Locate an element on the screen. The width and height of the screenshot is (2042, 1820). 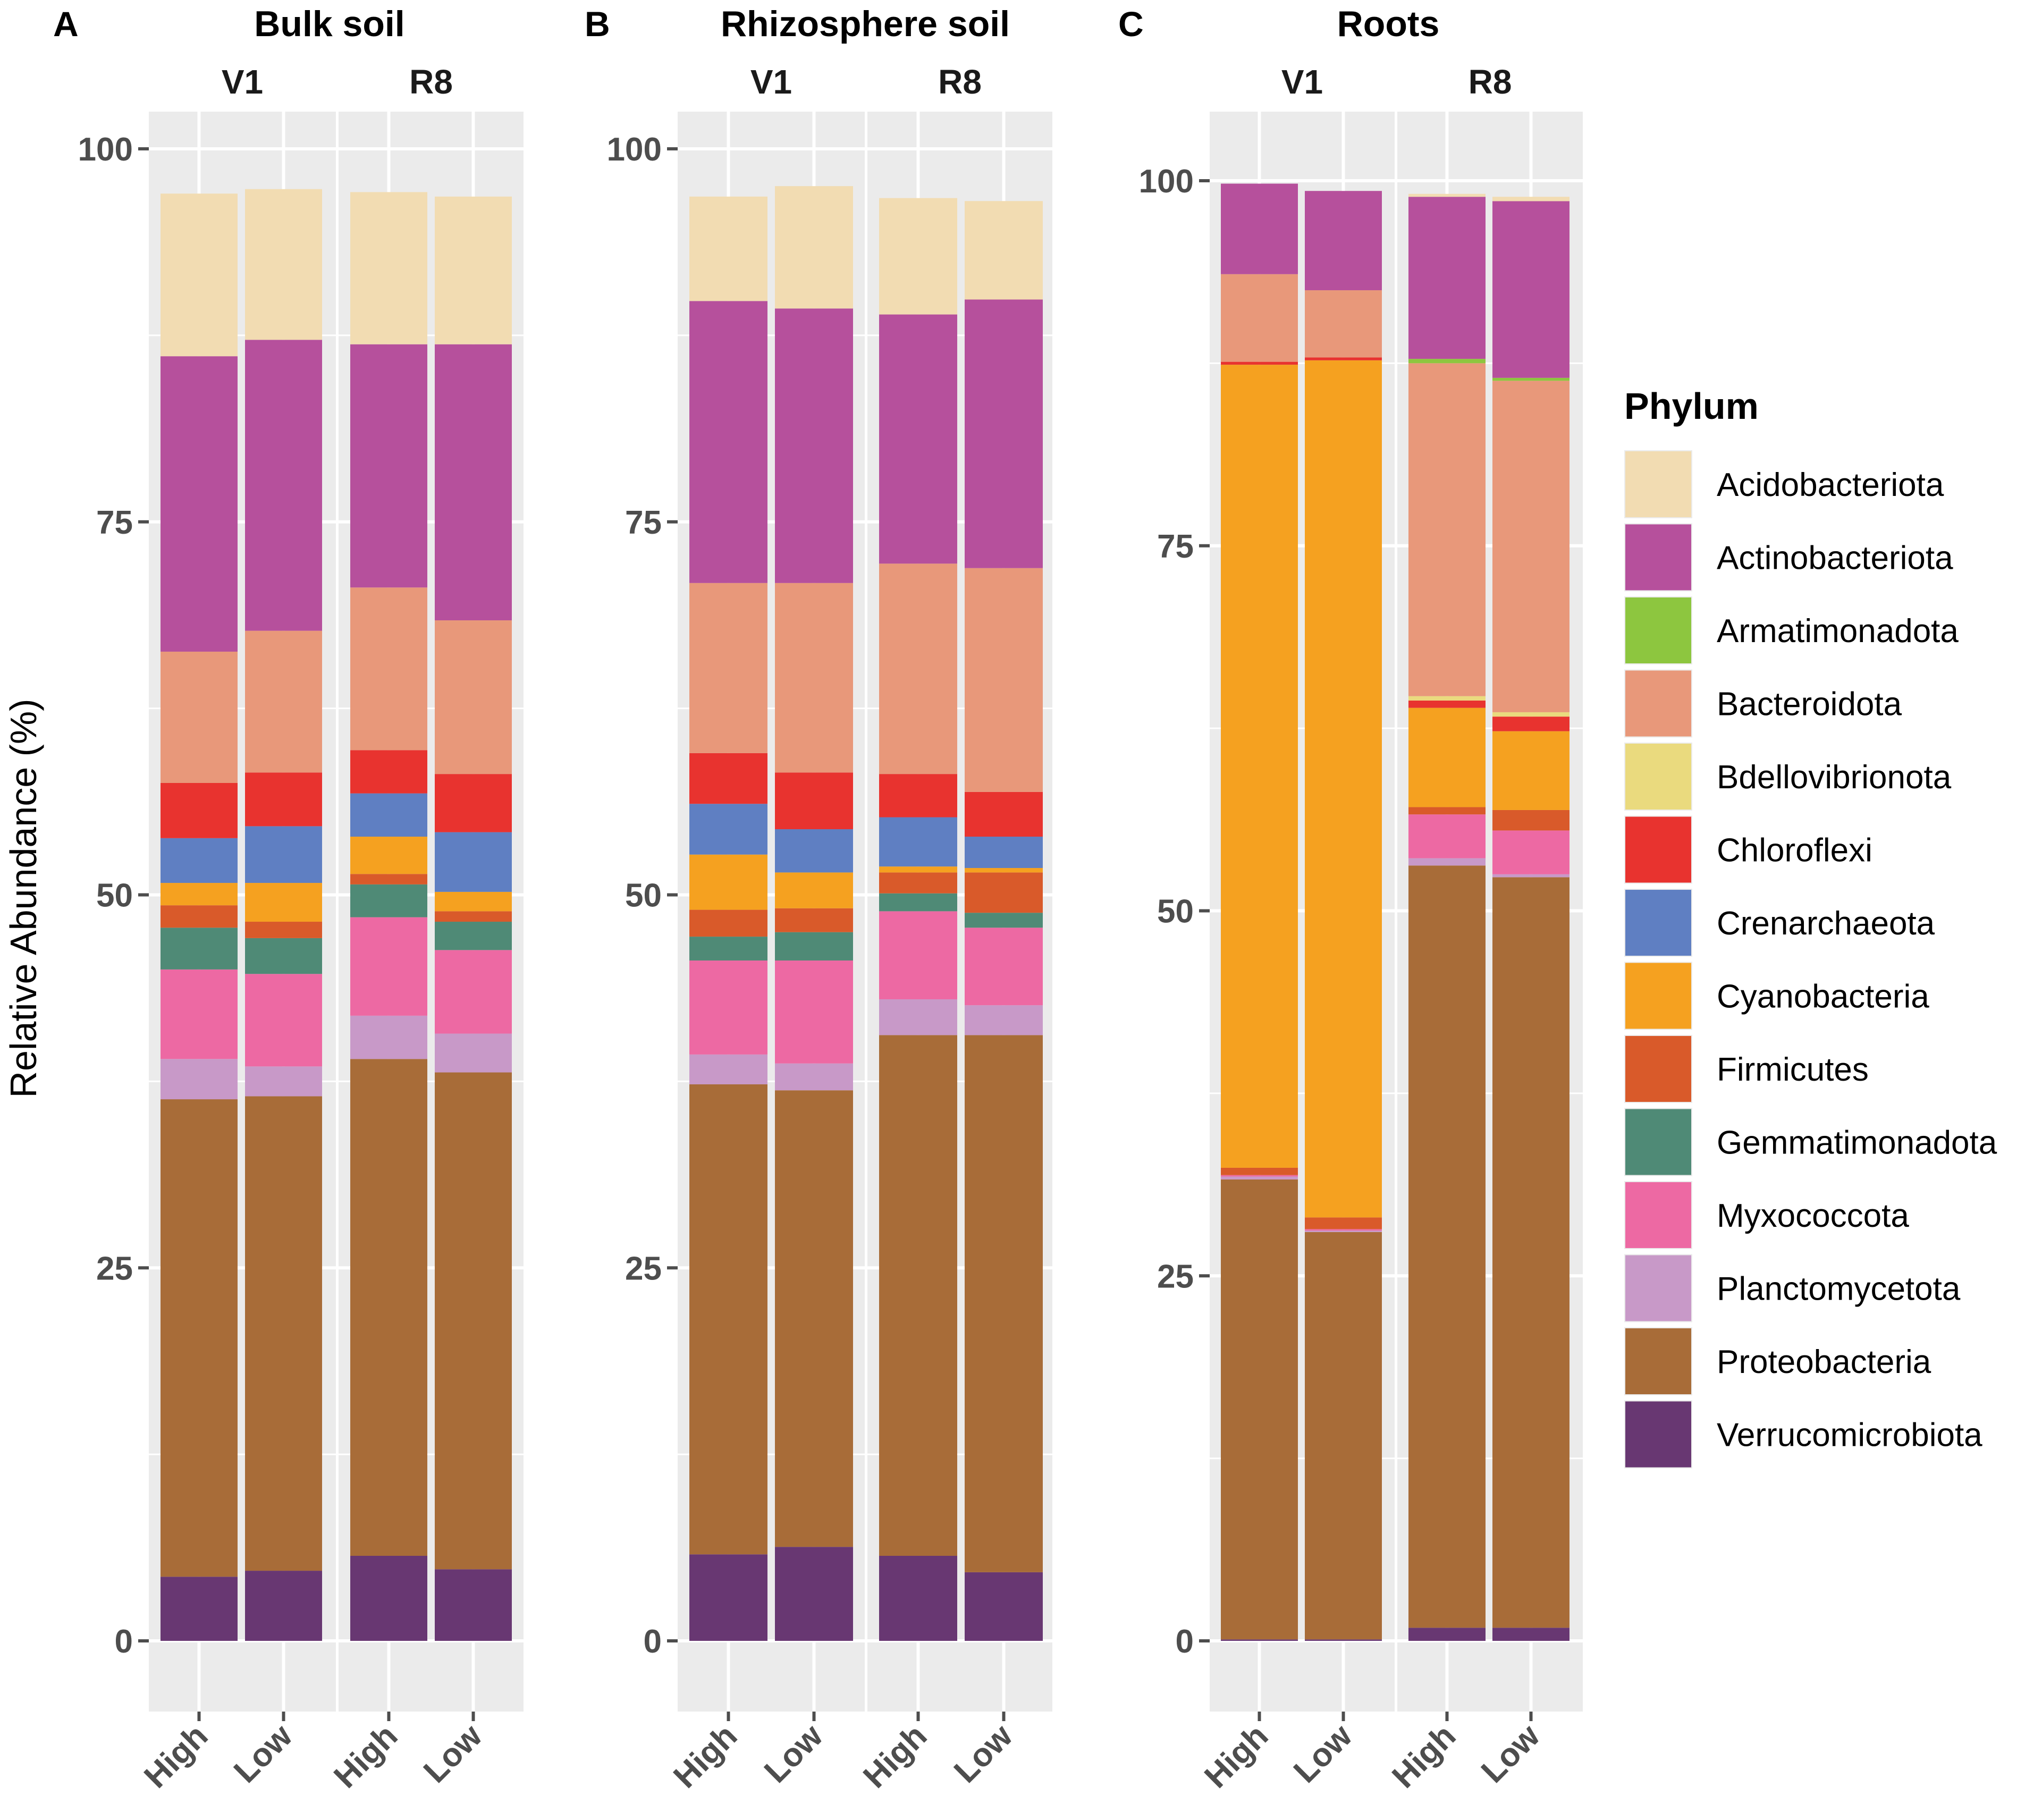
facet-v1: V1 High Low is located at coordinates (1296, 929).